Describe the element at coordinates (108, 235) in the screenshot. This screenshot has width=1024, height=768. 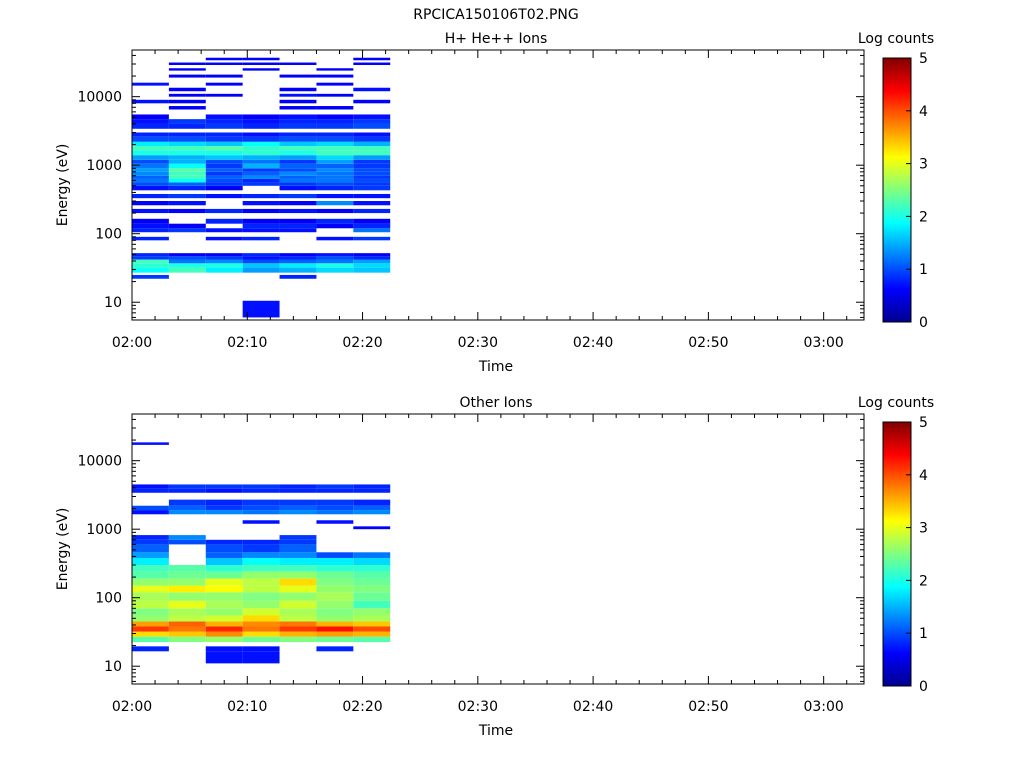
I see `y-tick-label: 100` at that location.